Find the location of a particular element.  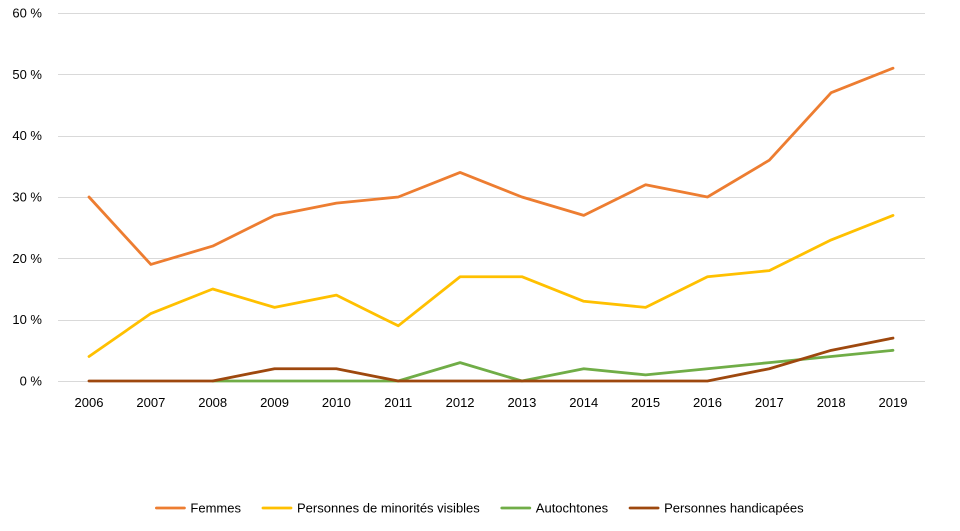

x-tick-label: 2017 is located at coordinates (769, 402).